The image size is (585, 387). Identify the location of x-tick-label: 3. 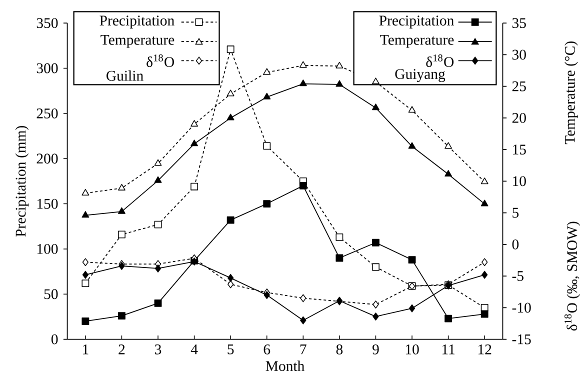
(158, 349).